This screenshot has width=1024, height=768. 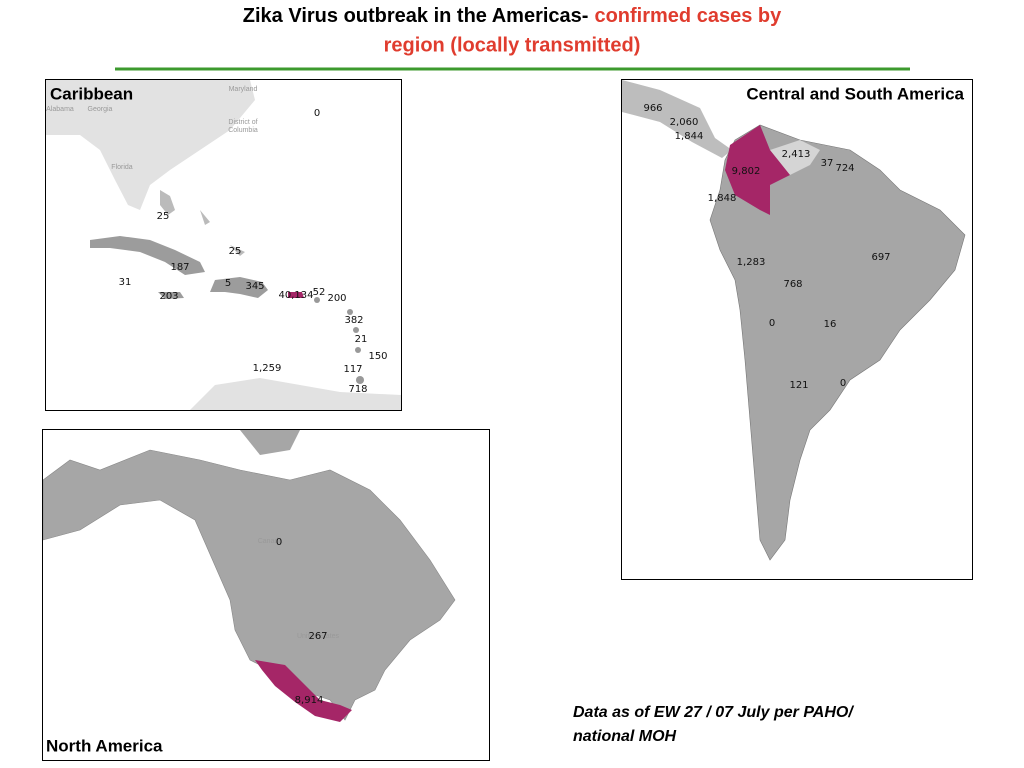 What do you see at coordinates (104, 745) in the screenshot?
I see `panel-title: North America` at bounding box center [104, 745].